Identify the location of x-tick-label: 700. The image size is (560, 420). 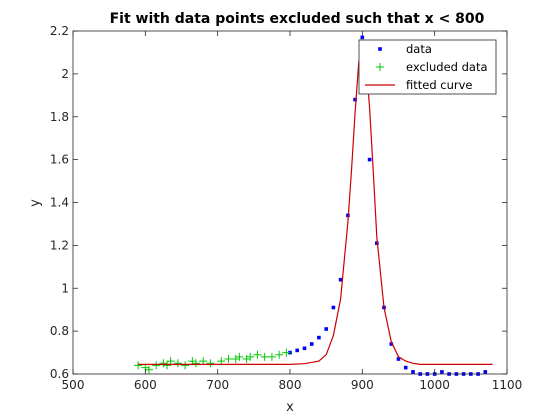
(217, 385).